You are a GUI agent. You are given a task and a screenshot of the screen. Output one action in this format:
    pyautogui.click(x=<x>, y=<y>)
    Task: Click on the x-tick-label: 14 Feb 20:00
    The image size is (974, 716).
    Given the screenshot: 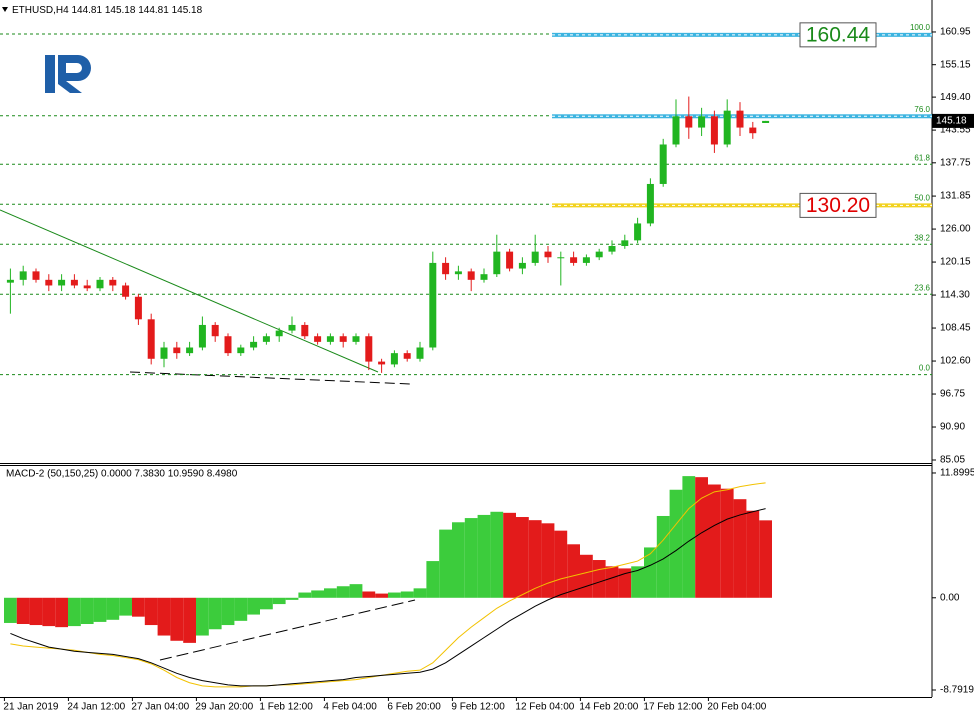 What is the action you would take?
    pyautogui.click(x=608, y=707)
    